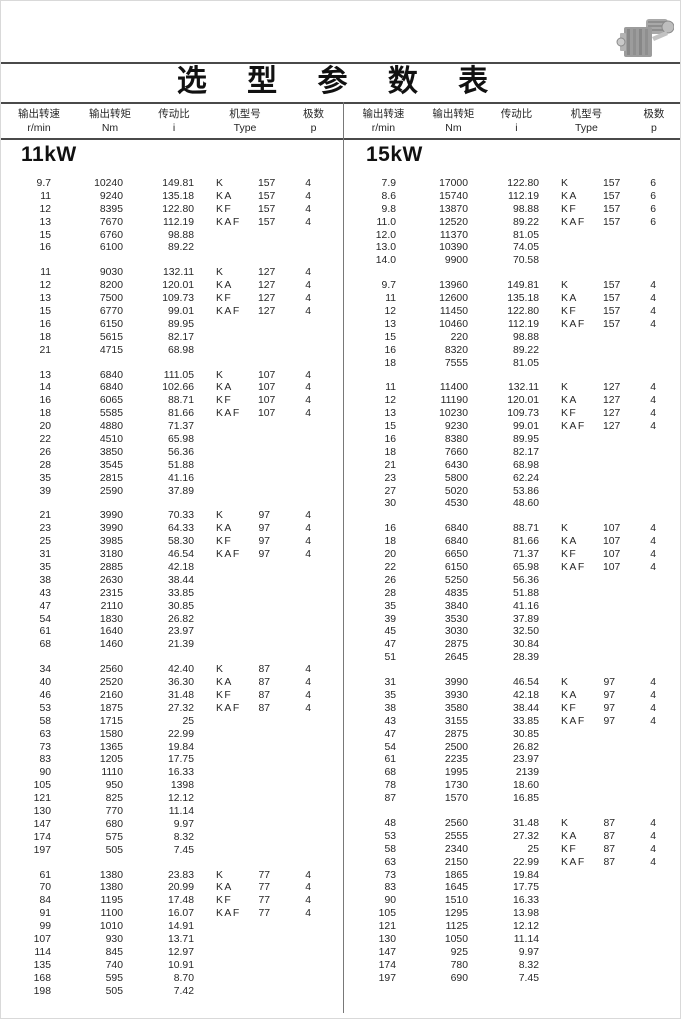 The width and height of the screenshot is (681, 1019). Describe the element at coordinates (111, 619) in the screenshot. I see `cell-output-torque: 1830` at that location.